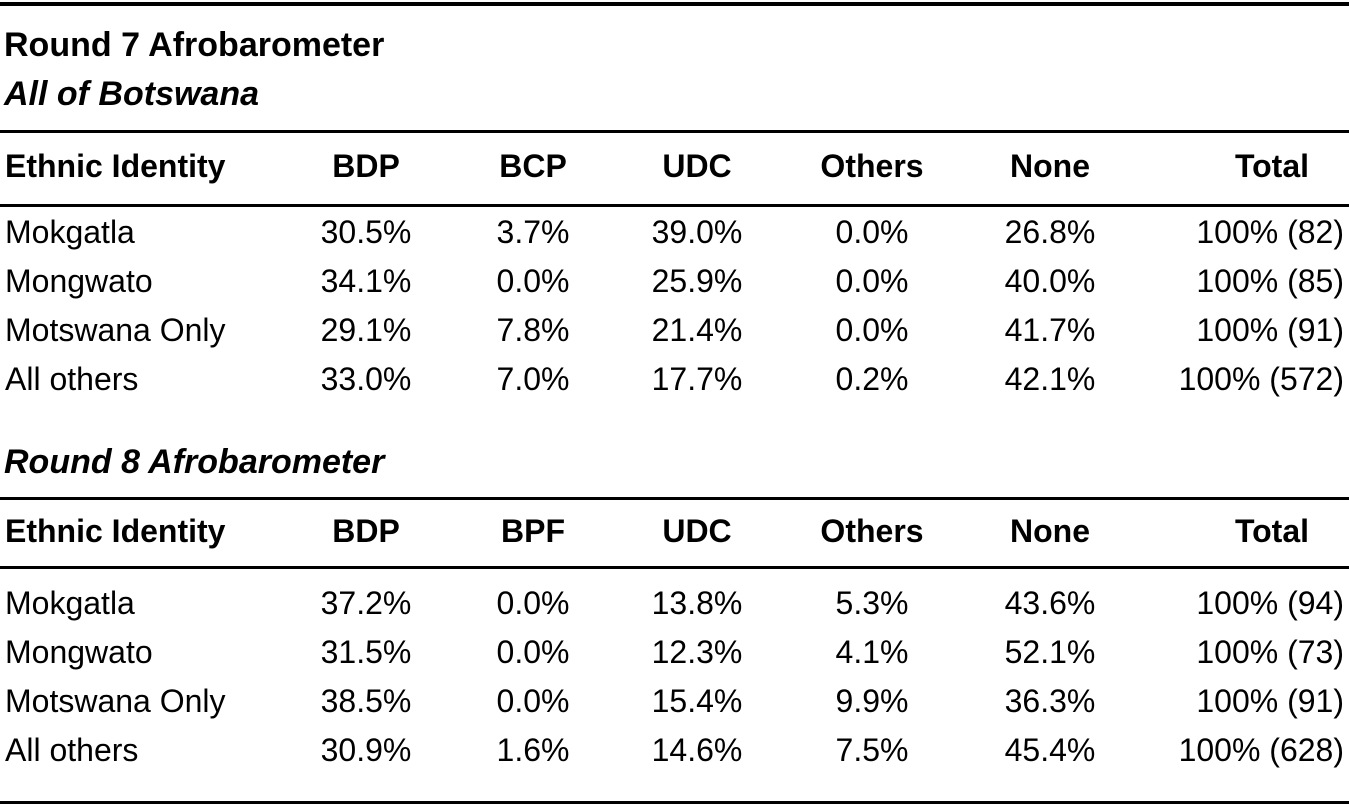 This screenshot has height=811, width=1349. I want to click on round7-col-header-bdp: BDP, so click(366, 166).